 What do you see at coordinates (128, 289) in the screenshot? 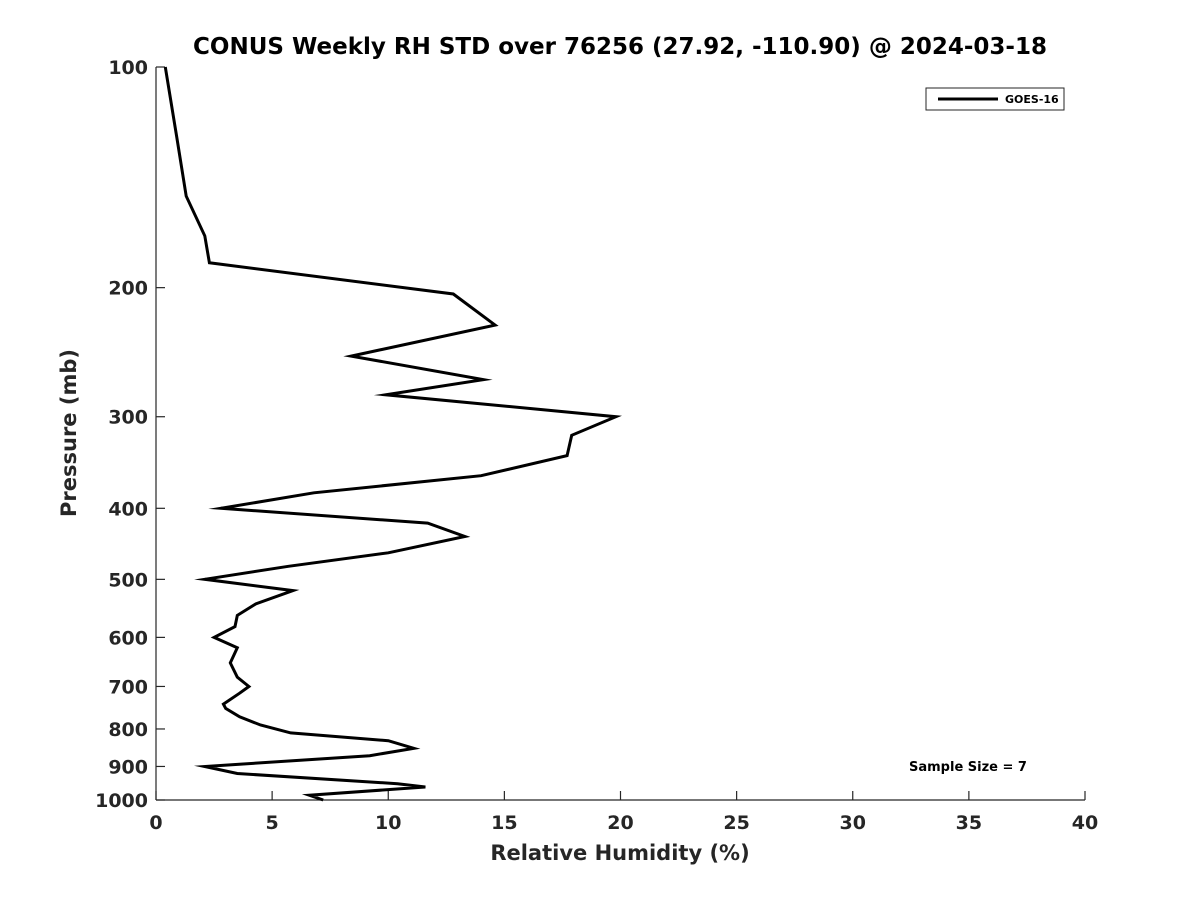
I see `y-tick-label: 200` at bounding box center [128, 289].